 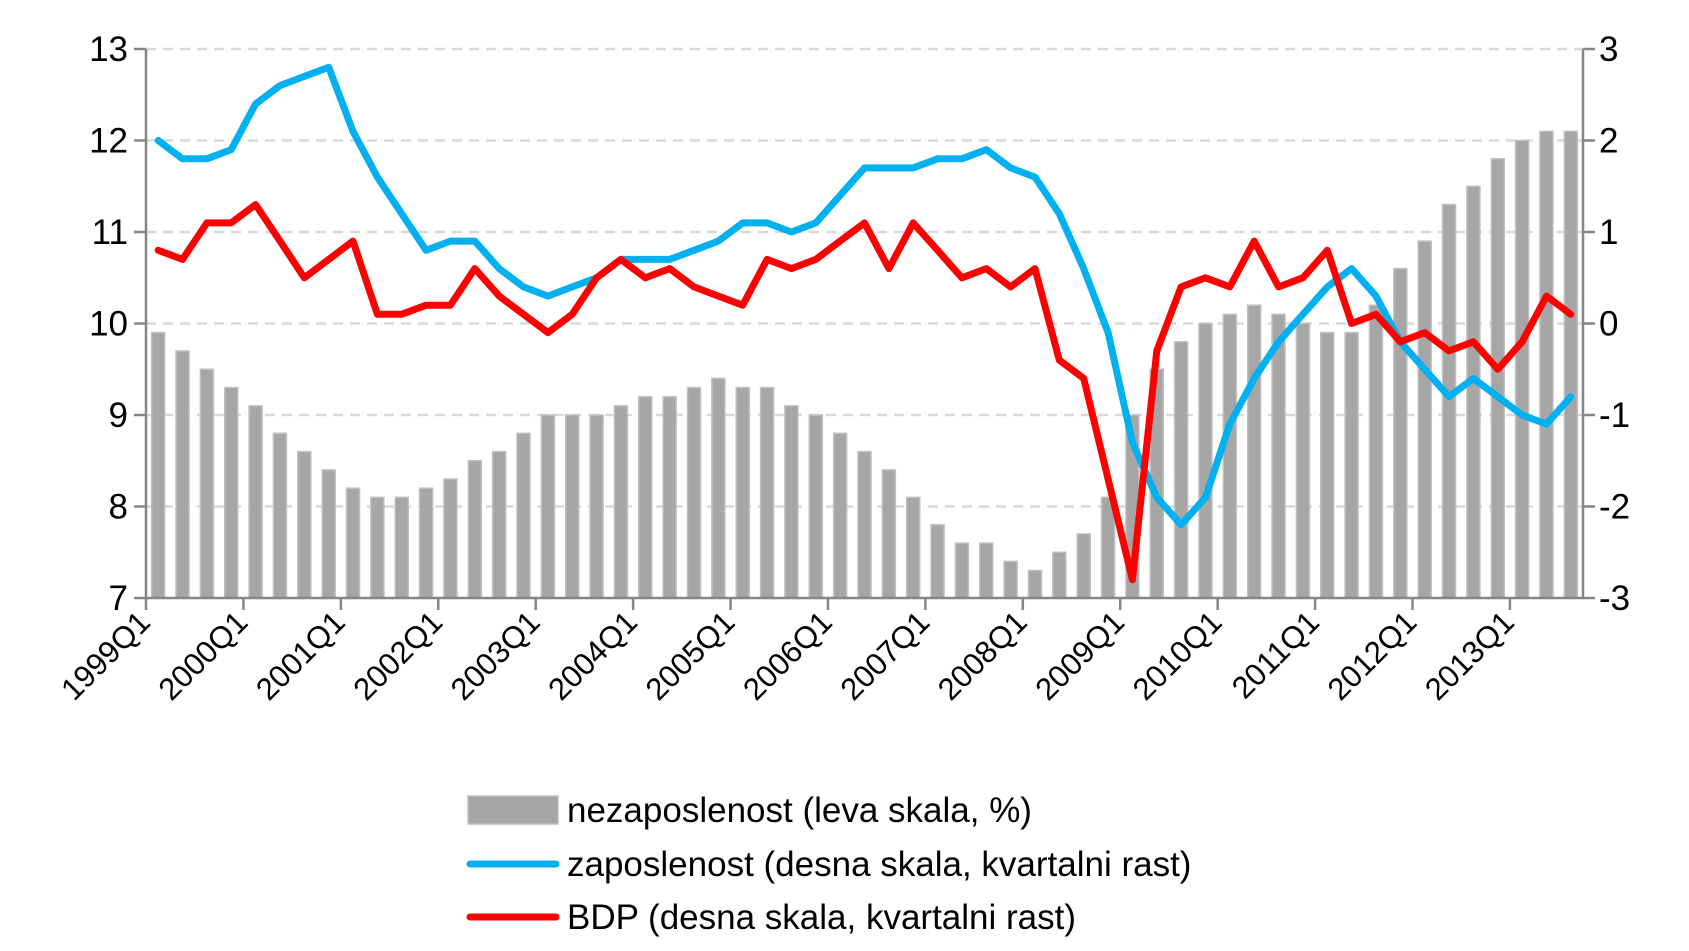 What do you see at coordinates (821, 917) in the screenshot?
I see `legend-label: BDP (desna skala, kvartalni rast)` at bounding box center [821, 917].